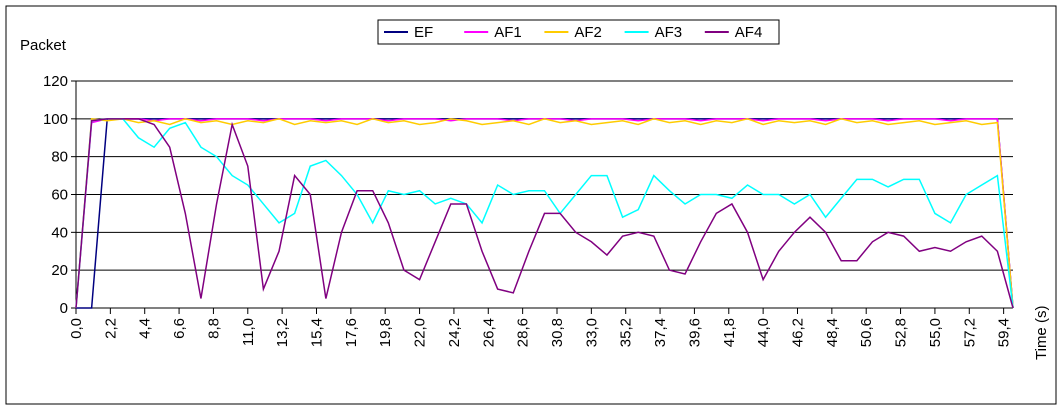 The height and width of the screenshot is (412, 1064). I want to click on x-tick-label: 52,8, so click(901, 332).